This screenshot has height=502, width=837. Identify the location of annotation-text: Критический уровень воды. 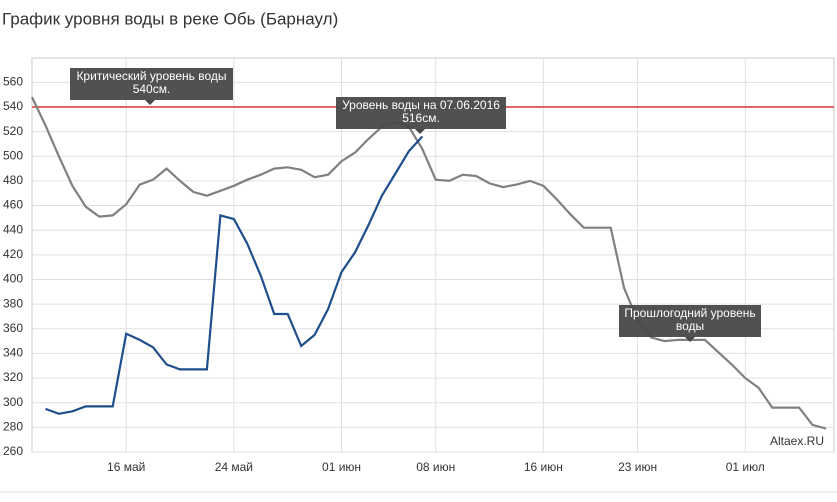
(151, 76).